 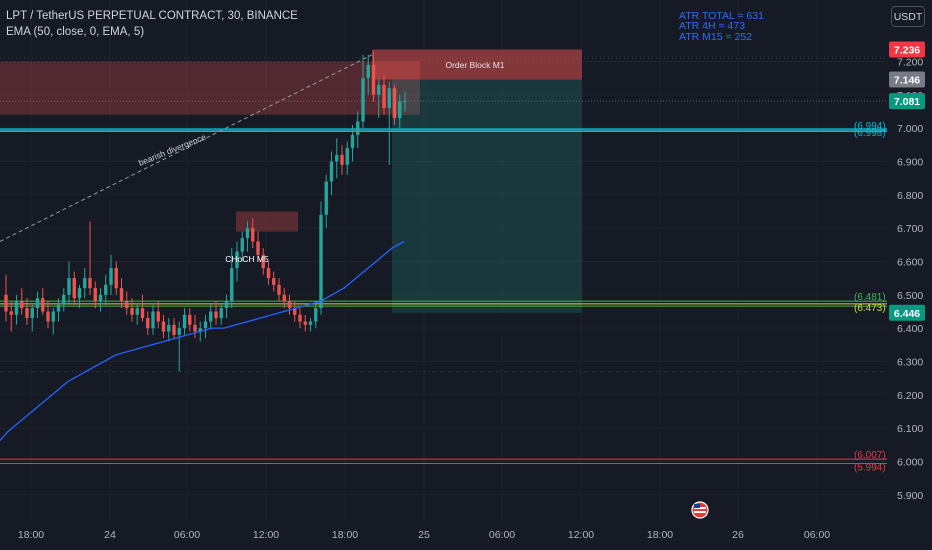 What do you see at coordinates (700, 510) in the screenshot?
I see `us-flag-icon` at bounding box center [700, 510].